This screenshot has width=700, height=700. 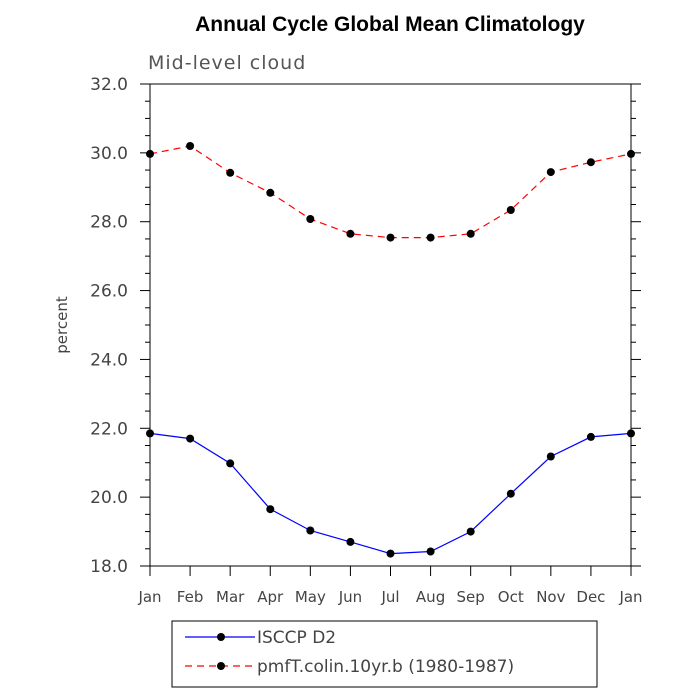 I want to click on y-tick-label: 28.0, so click(x=109, y=223).